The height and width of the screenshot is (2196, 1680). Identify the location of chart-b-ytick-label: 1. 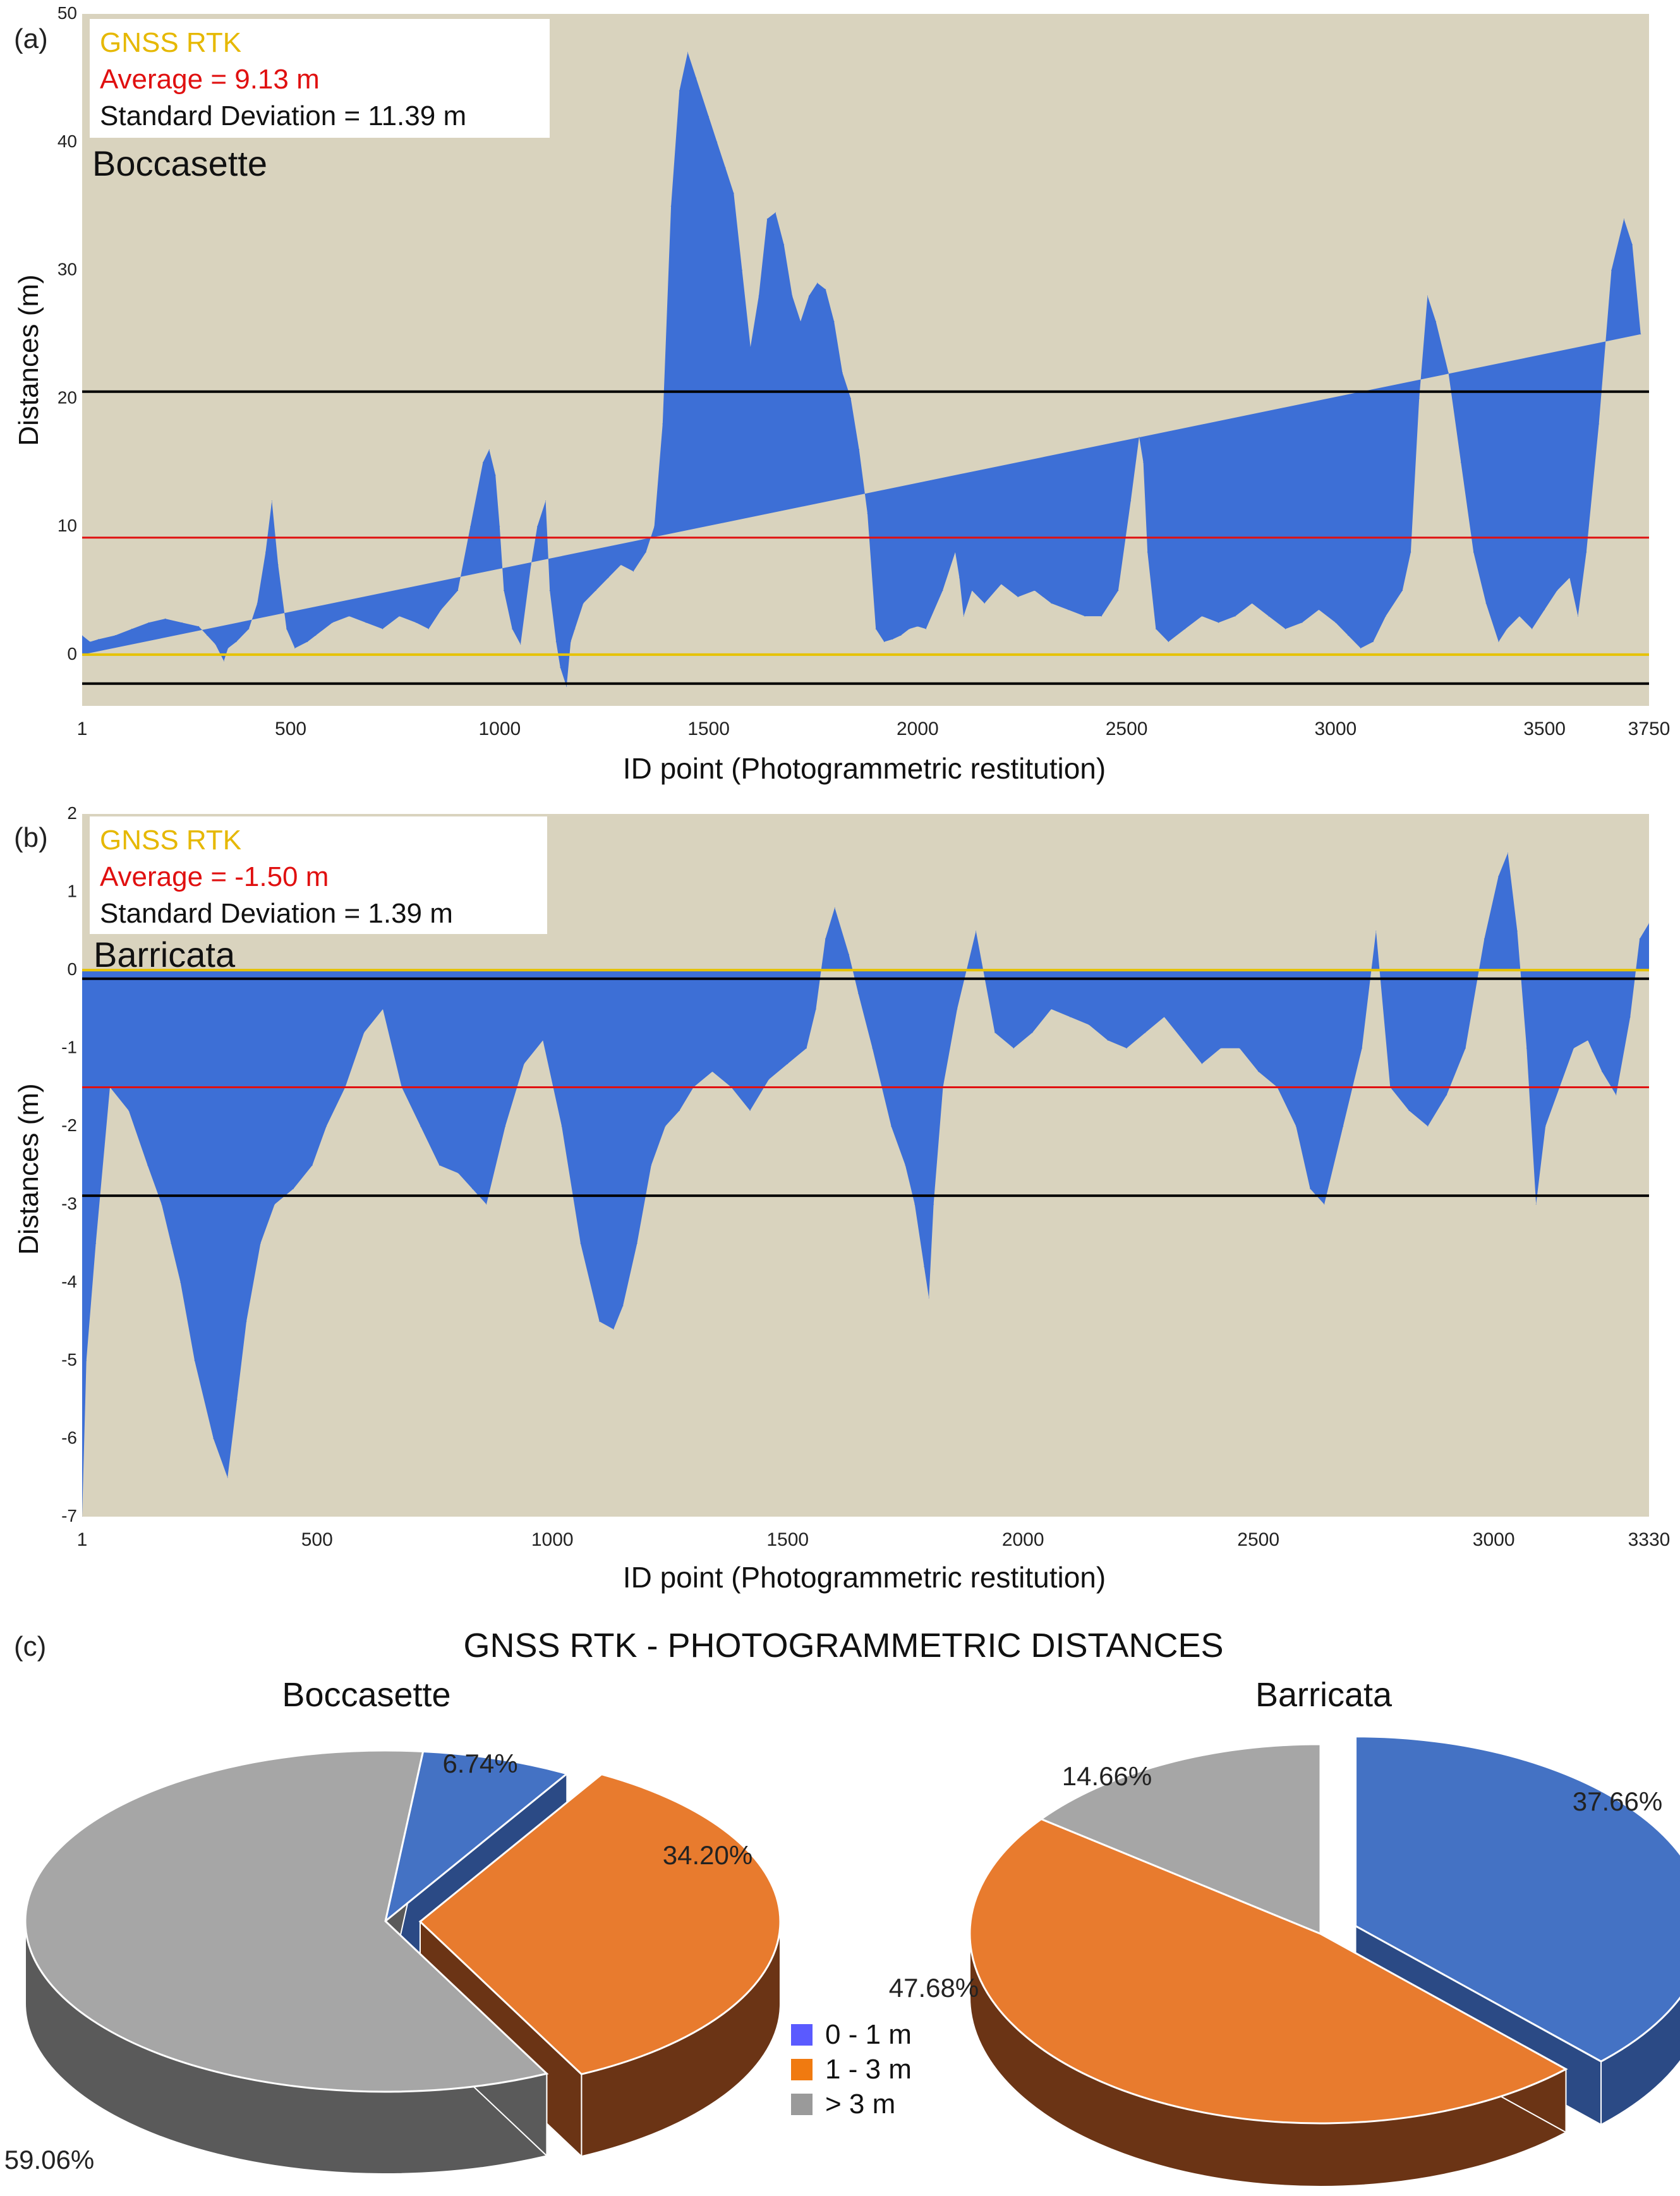
(72, 891).